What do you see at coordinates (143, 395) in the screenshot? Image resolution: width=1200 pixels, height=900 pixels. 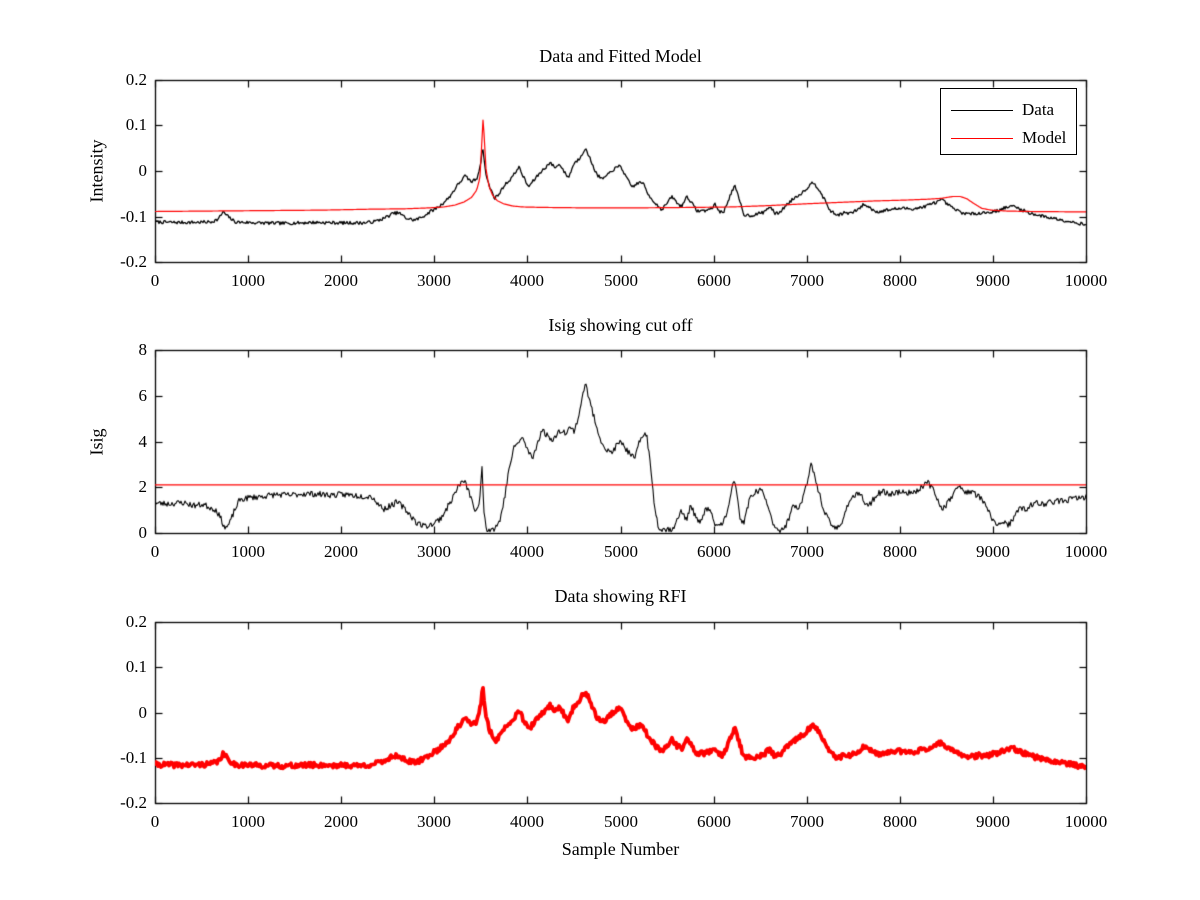 I see `y-tick-label: 6` at bounding box center [143, 395].